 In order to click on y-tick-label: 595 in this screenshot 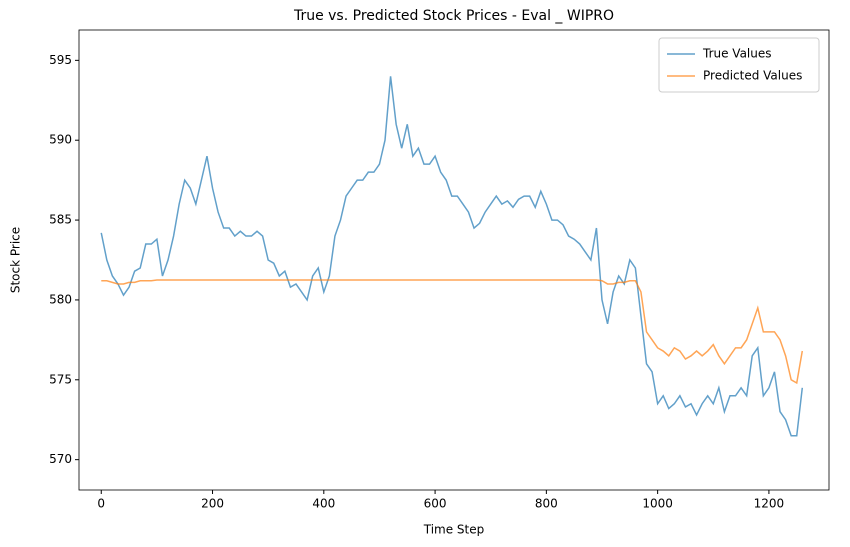, I will do `click(60, 60)`.